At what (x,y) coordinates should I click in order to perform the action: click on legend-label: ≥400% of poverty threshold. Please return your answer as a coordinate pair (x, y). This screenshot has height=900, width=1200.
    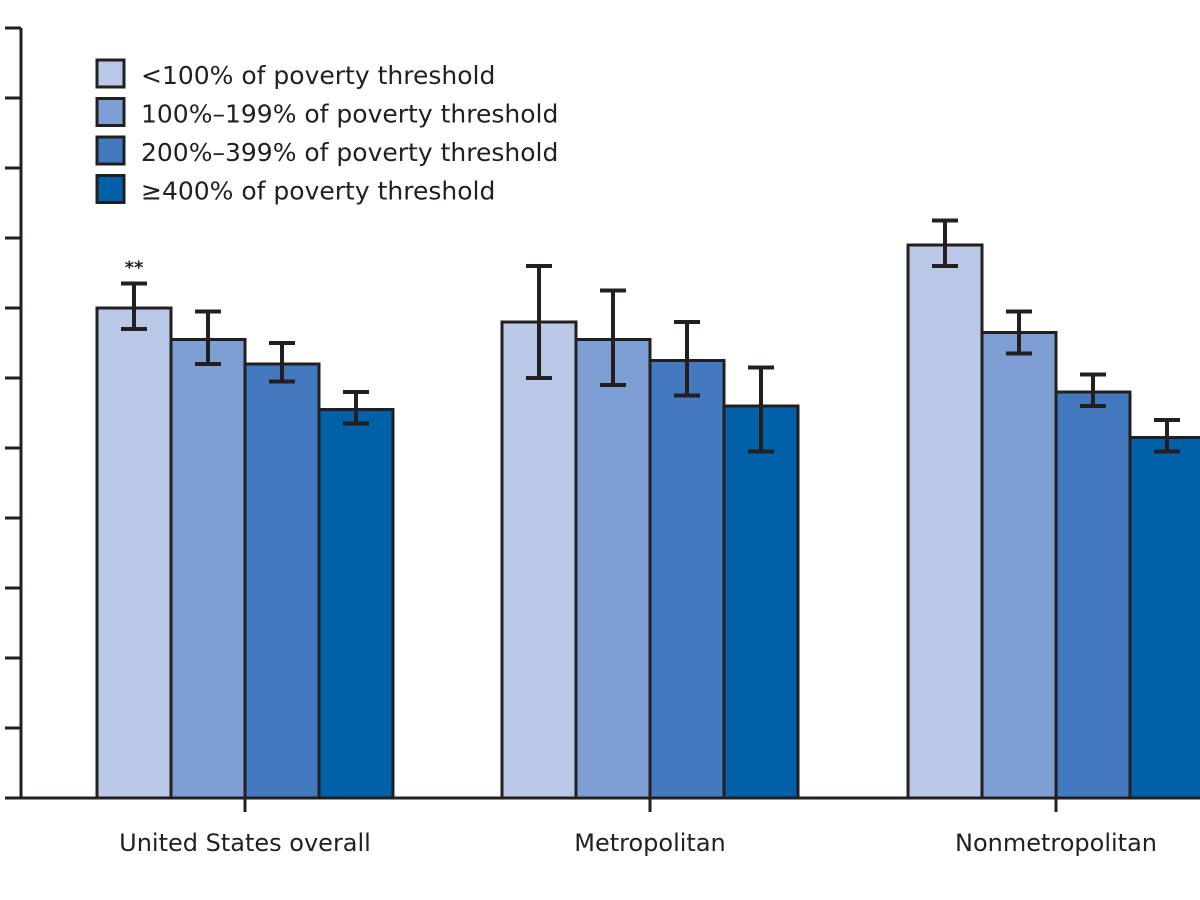
    Looking at the image, I should click on (318, 191).